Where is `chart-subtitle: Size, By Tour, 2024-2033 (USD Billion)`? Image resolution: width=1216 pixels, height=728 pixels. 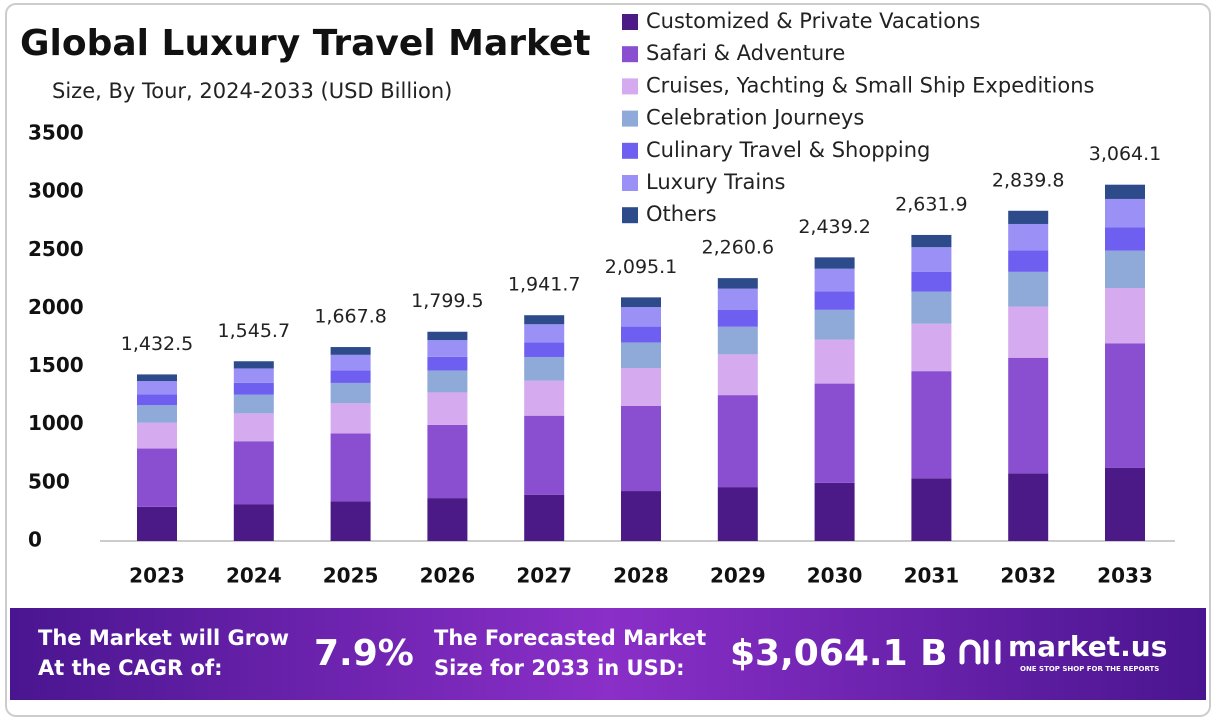 chart-subtitle: Size, By Tour, 2024-2033 (USD Billion) is located at coordinates (252, 91).